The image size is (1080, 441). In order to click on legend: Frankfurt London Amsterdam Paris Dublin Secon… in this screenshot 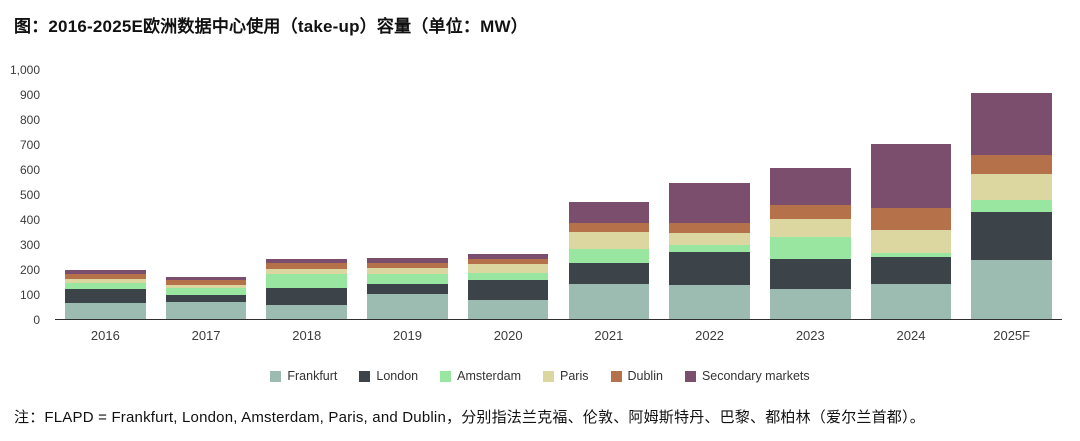, I will do `click(540, 376)`.